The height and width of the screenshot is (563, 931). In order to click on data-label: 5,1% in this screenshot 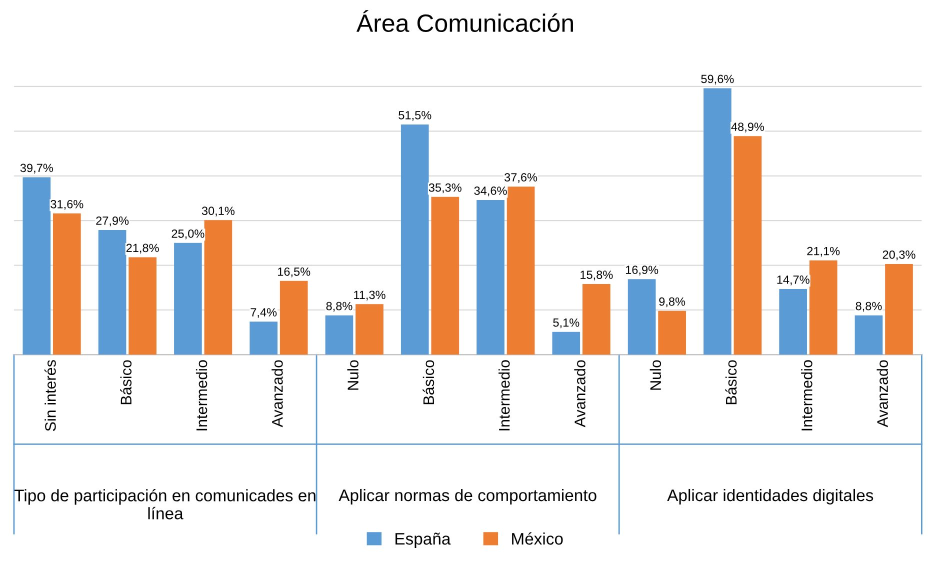, I will do `click(566, 323)`.